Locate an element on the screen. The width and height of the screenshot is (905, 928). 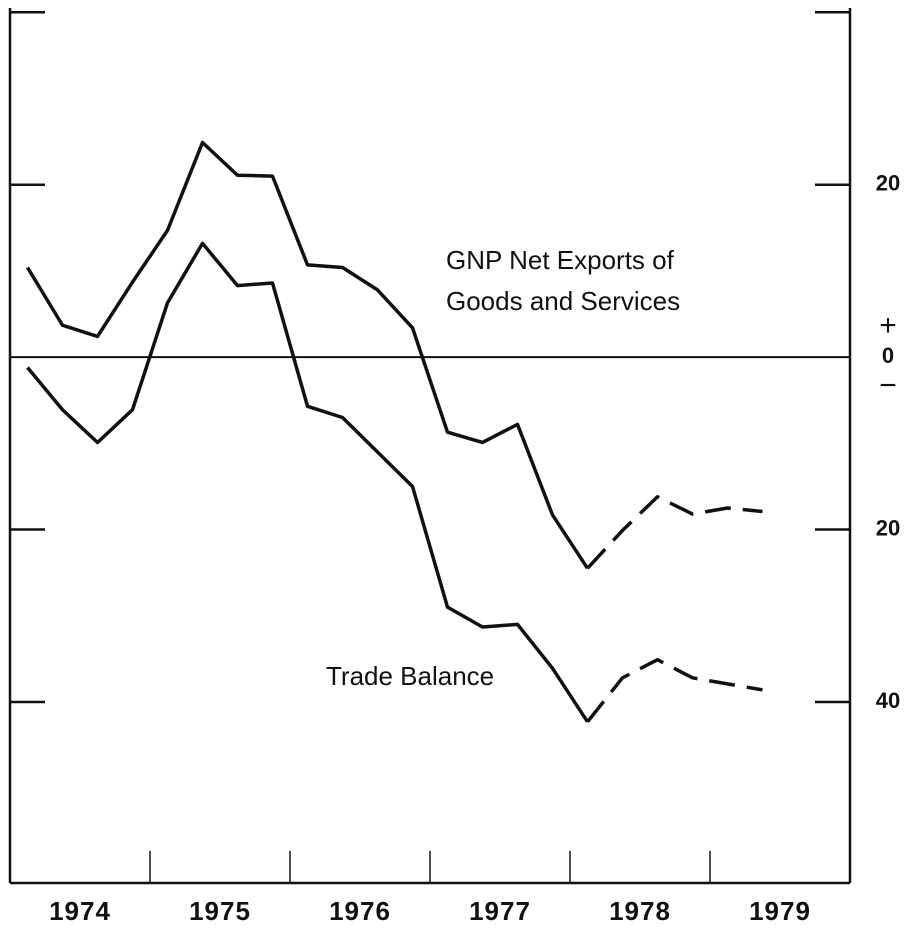
x-tick-label: 1978 is located at coordinates (640, 911).